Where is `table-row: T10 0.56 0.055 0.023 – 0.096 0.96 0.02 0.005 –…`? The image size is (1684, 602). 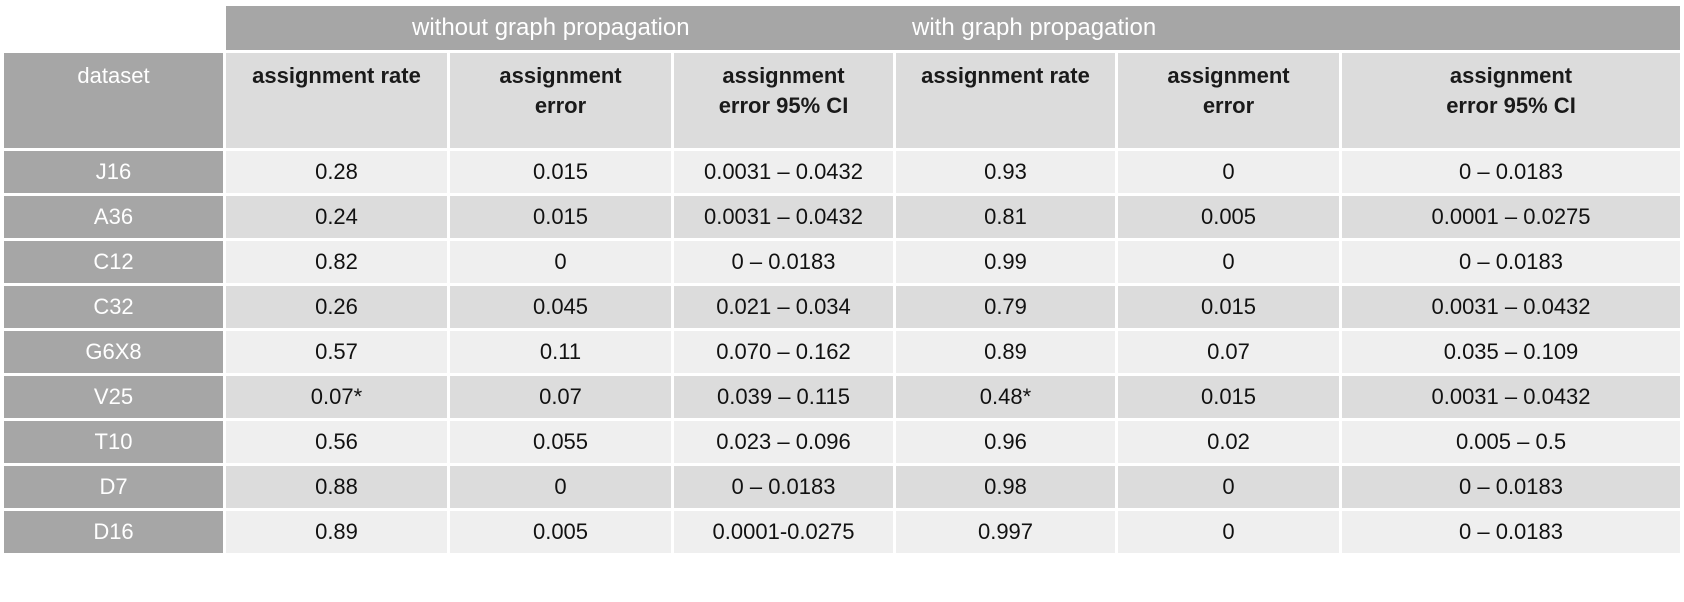
table-row: T10 0.56 0.055 0.023 – 0.096 0.96 0.02 0.005 –… is located at coordinates (842, 443).